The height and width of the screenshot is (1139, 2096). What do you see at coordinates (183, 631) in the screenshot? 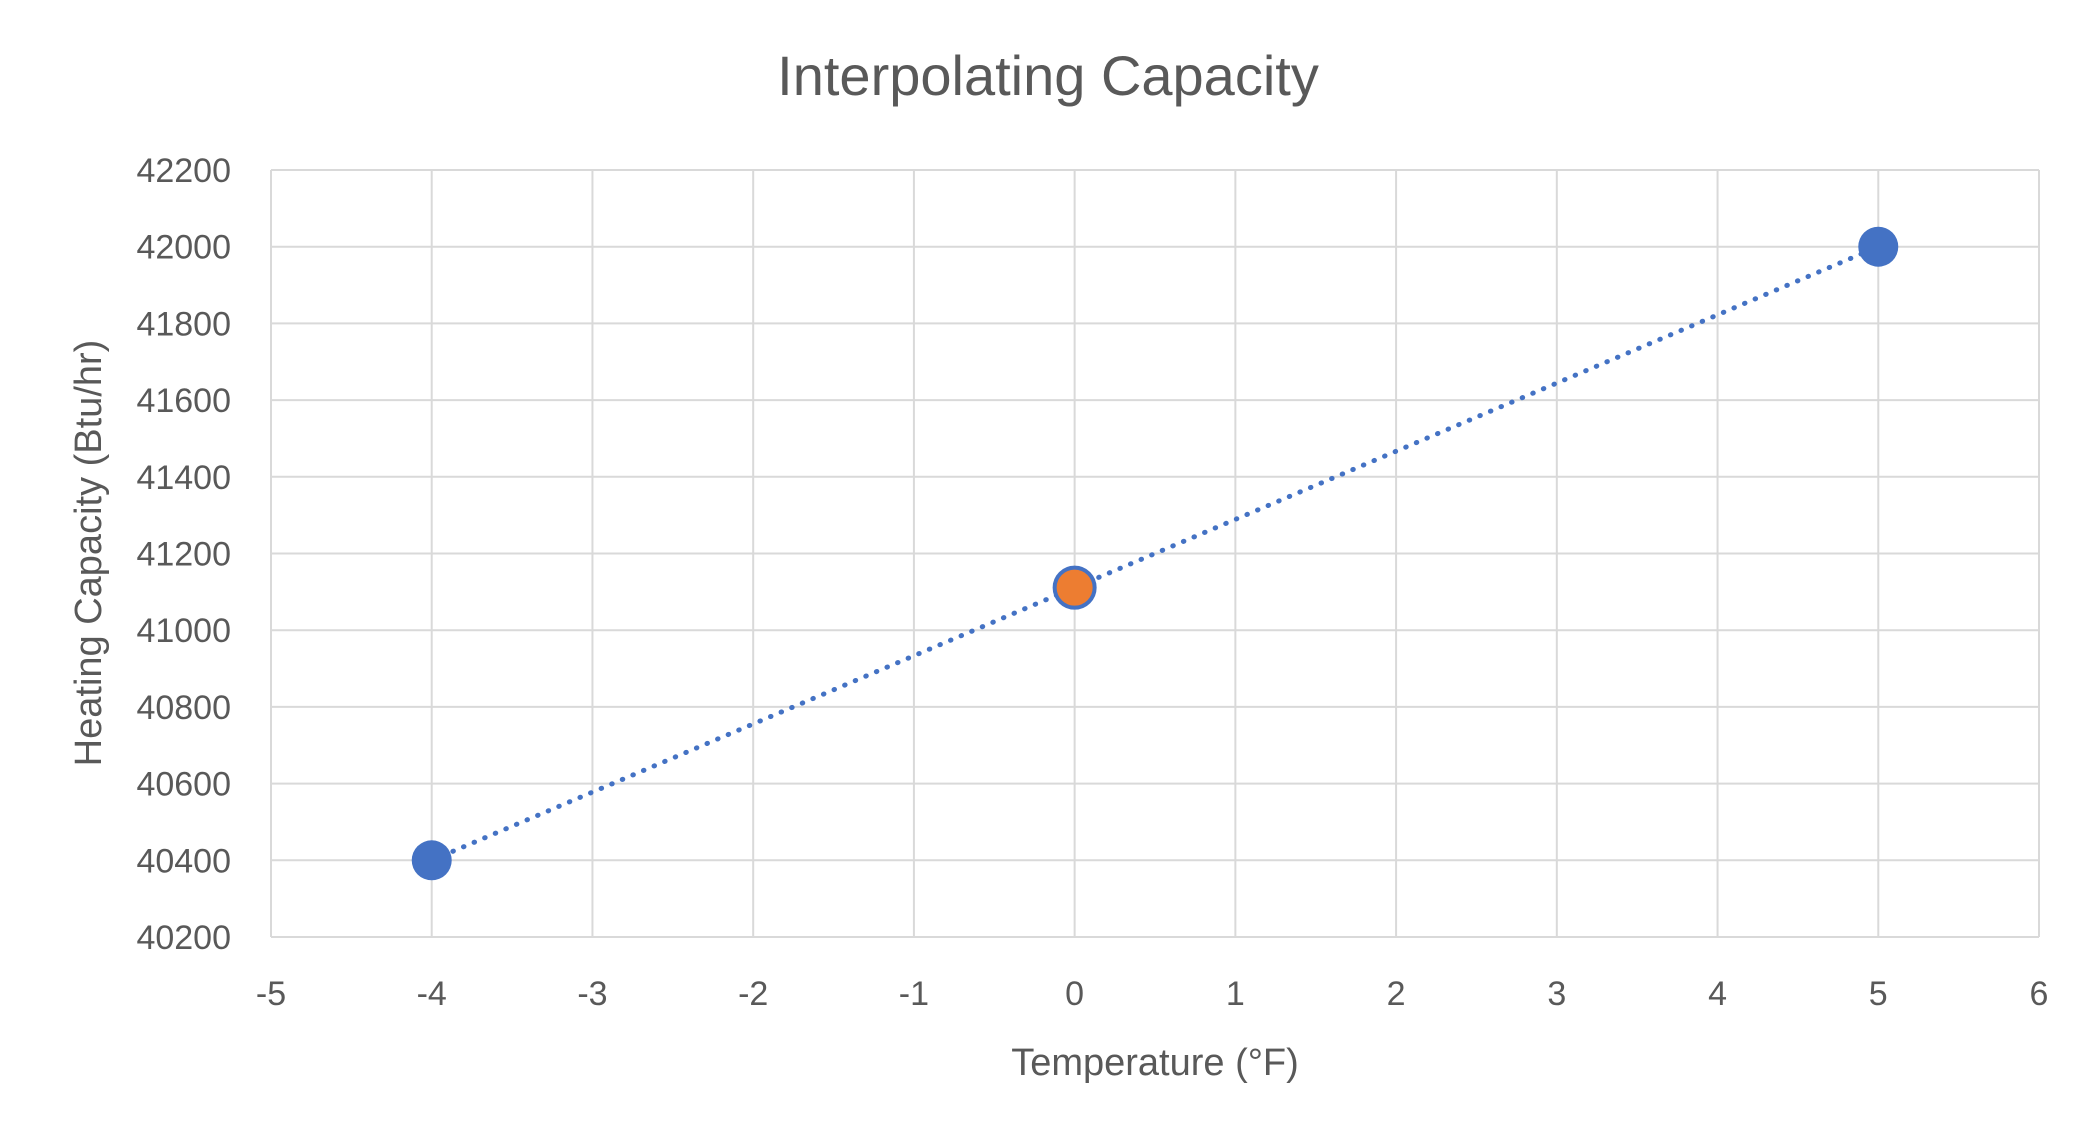
I see `y-tick-label: 41000` at bounding box center [183, 631].